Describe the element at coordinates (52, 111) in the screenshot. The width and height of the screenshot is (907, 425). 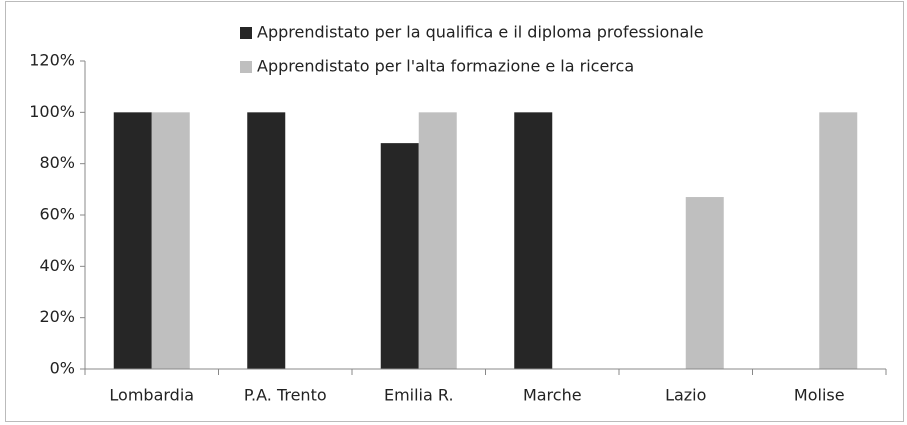
I see `y-tick-label: 100%` at that location.